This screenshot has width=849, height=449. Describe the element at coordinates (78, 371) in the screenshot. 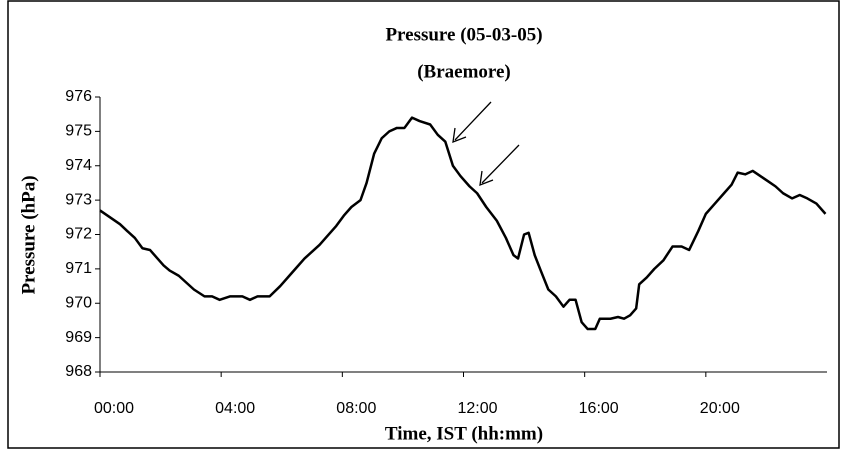

I see `y-tick-label: 968` at that location.